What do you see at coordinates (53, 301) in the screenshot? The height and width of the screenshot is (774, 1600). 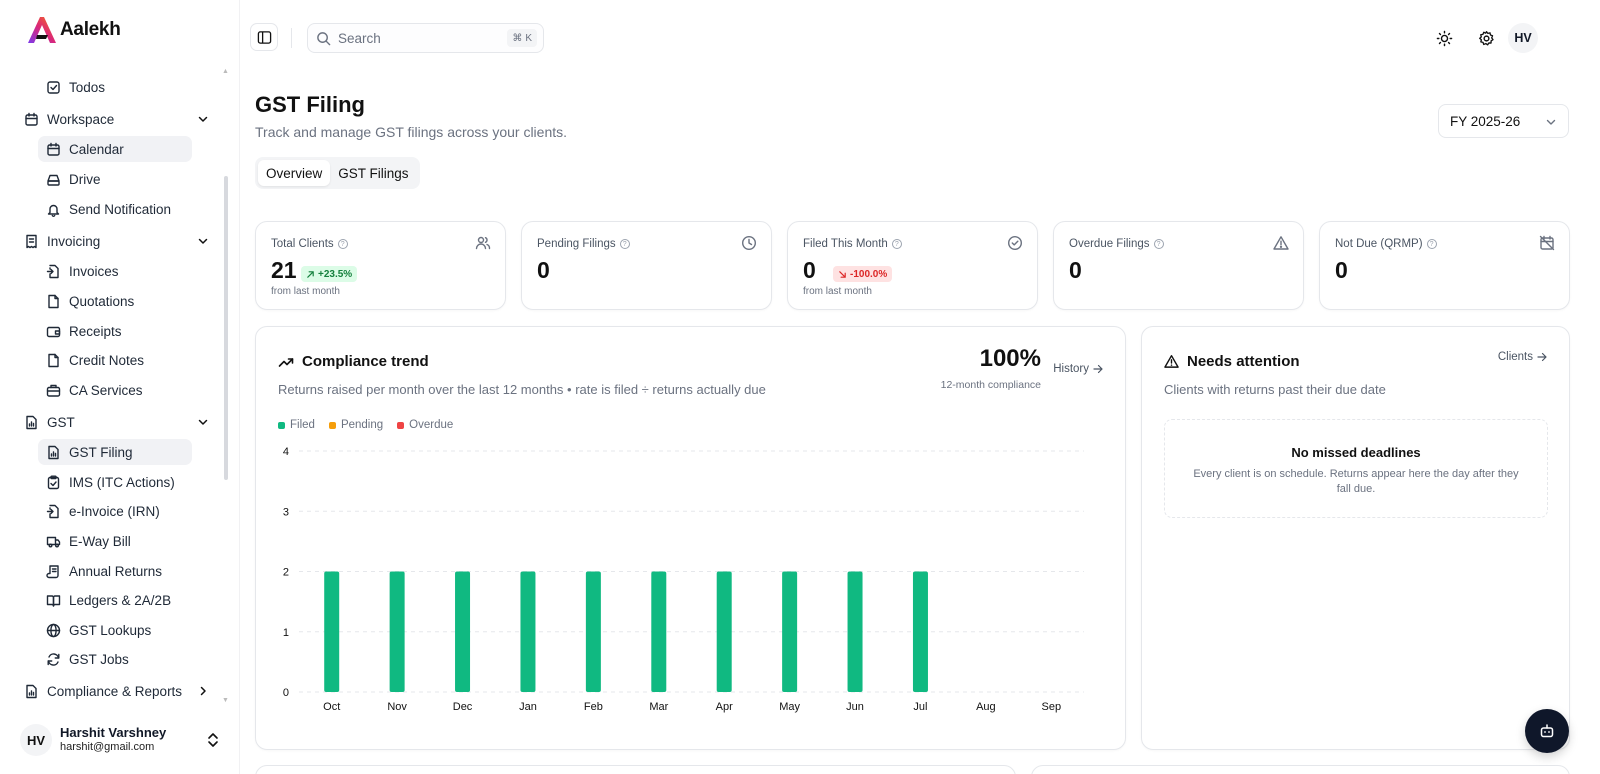 I see `file-quote-icon` at bounding box center [53, 301].